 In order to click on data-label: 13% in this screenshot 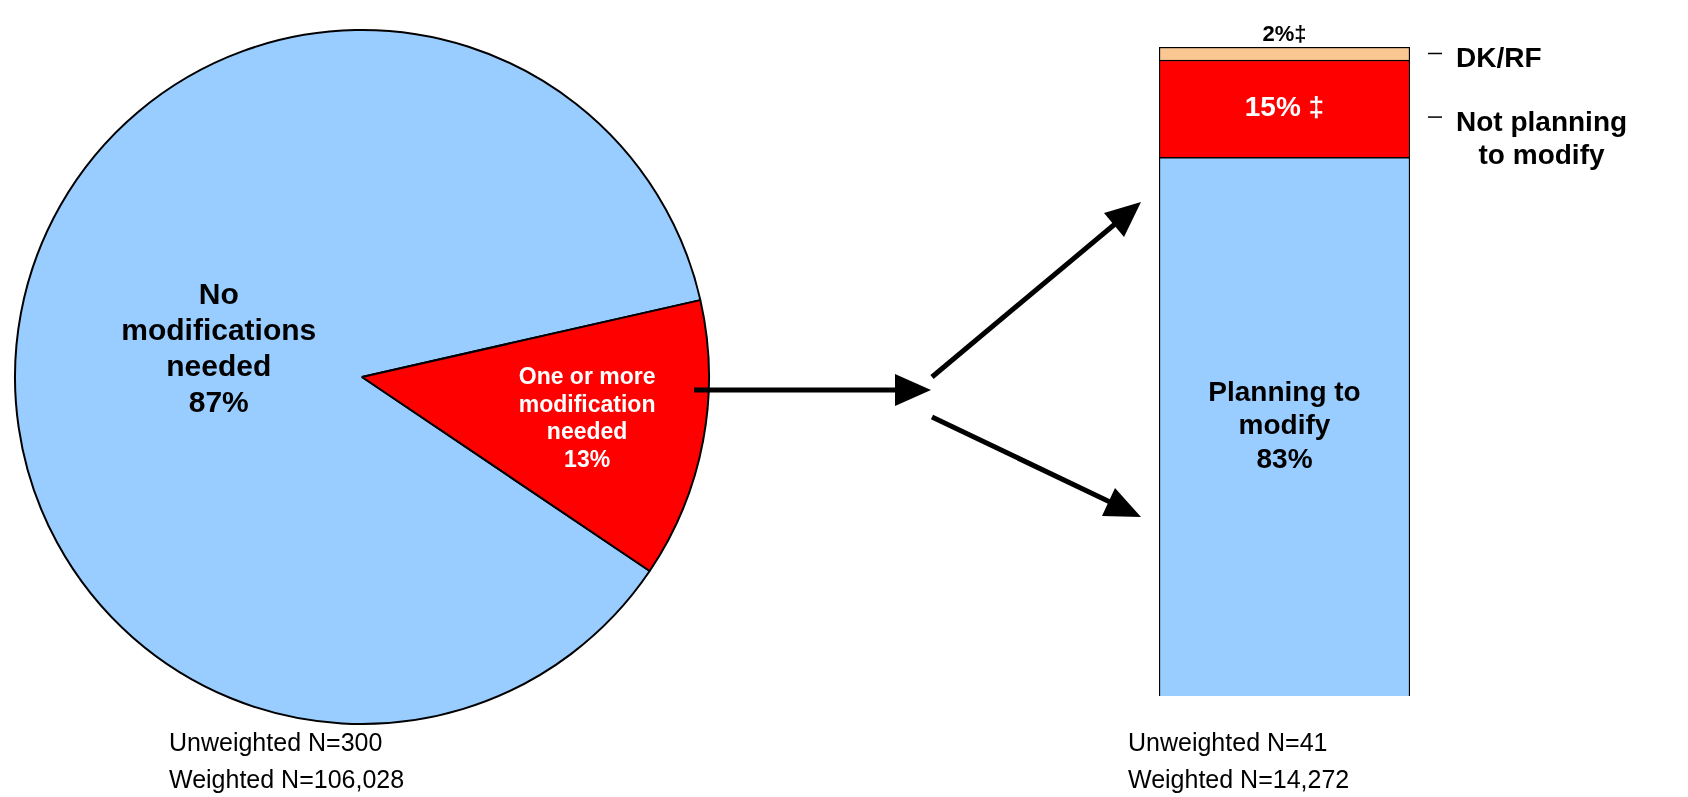, I will do `click(587, 458)`.